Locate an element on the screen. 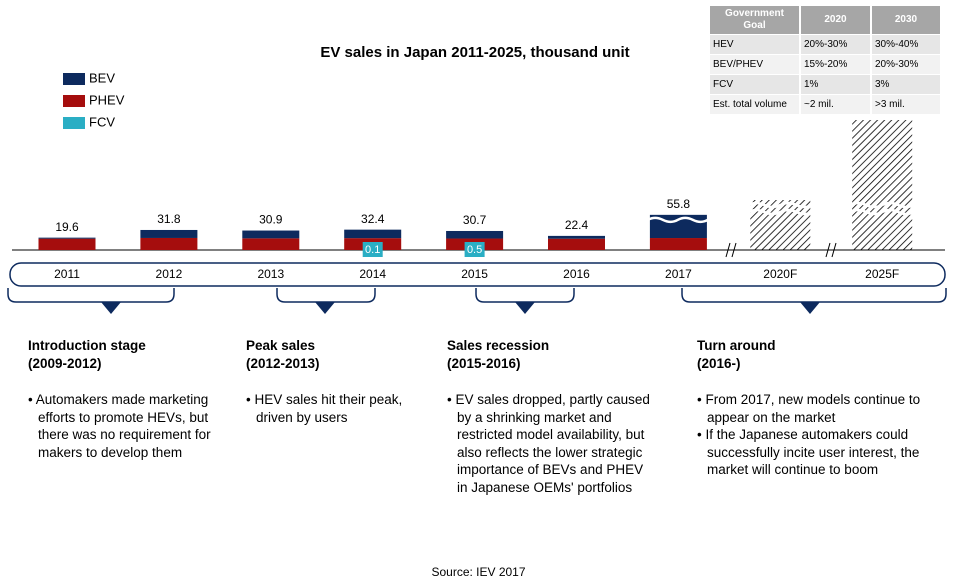 The image size is (957, 581). table-cell: ~2 mil. is located at coordinates (836, 104).